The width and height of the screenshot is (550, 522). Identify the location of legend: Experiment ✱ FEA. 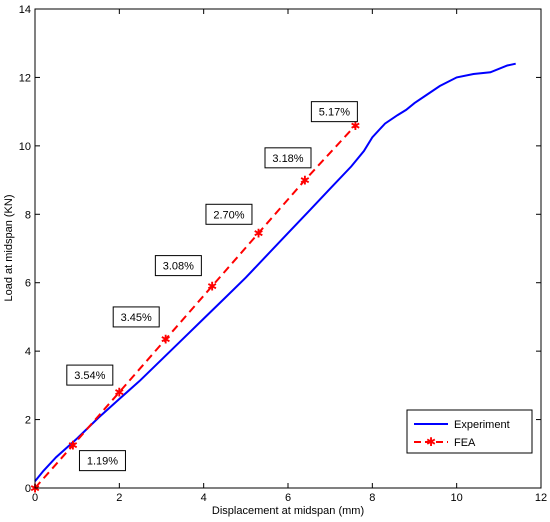
(469, 431).